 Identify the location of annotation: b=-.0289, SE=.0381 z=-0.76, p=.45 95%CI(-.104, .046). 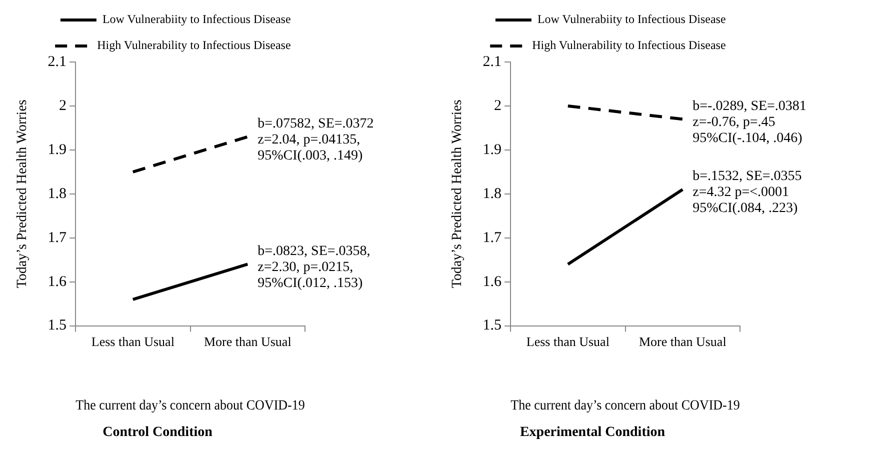
(749, 122).